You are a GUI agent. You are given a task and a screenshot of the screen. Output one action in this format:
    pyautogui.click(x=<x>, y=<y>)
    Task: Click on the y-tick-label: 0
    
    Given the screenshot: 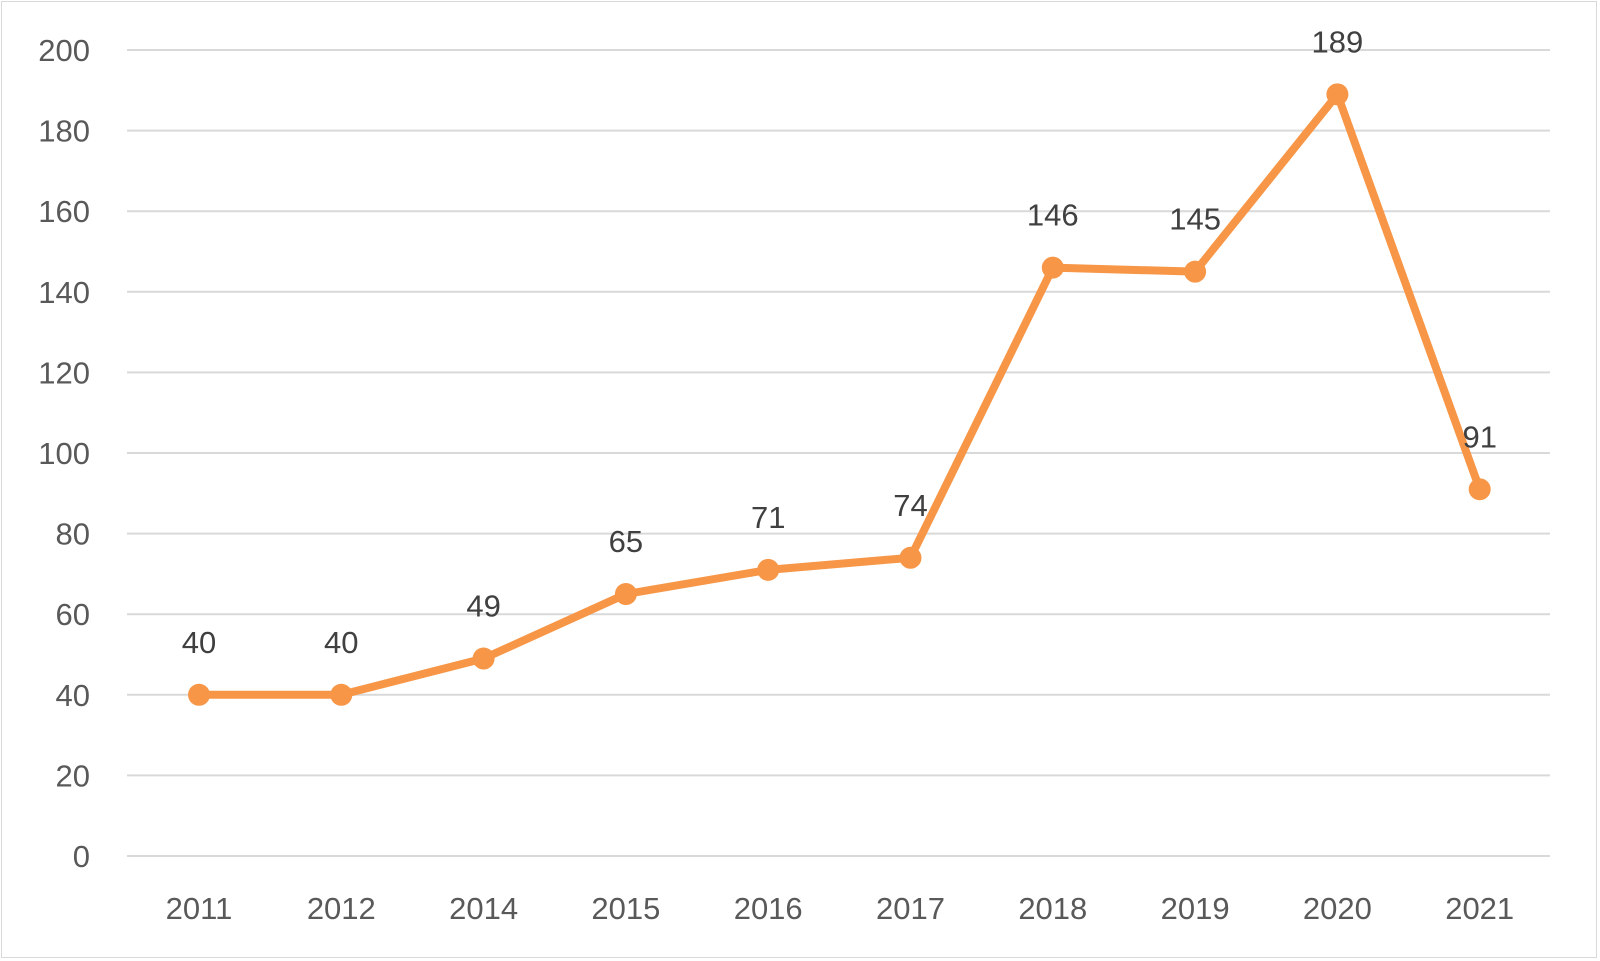 What is the action you would take?
    pyautogui.click(x=81, y=856)
    